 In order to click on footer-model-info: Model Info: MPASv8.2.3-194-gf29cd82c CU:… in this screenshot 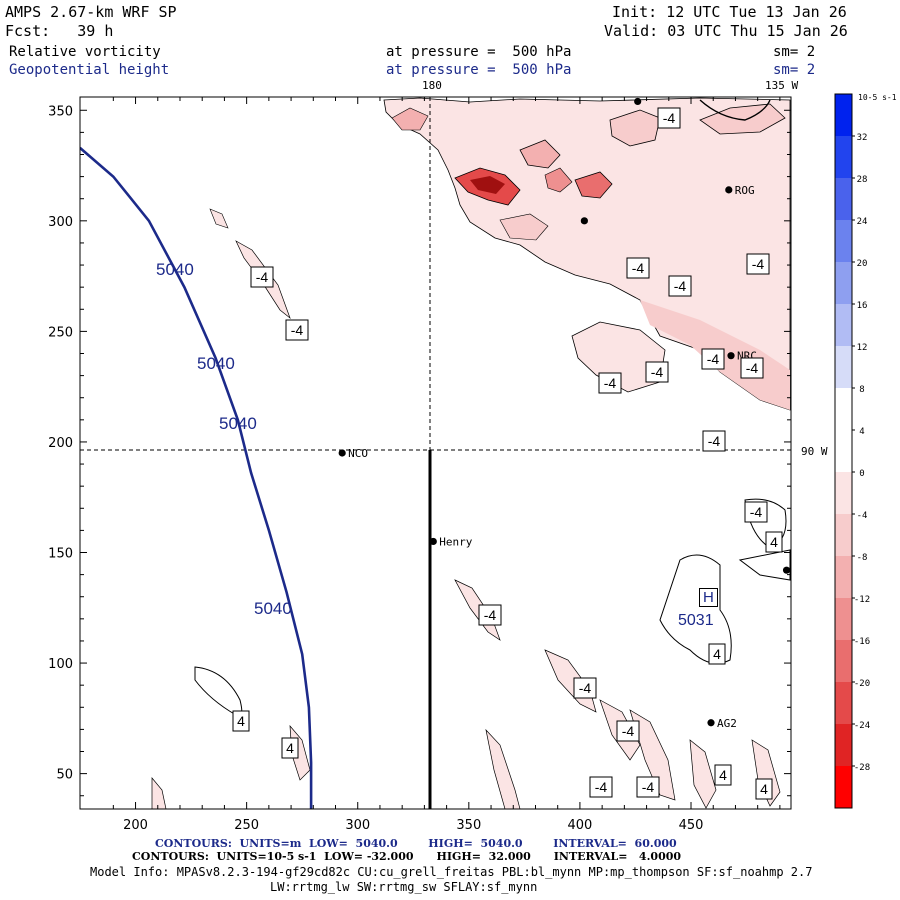, I will do `click(451, 872)`.